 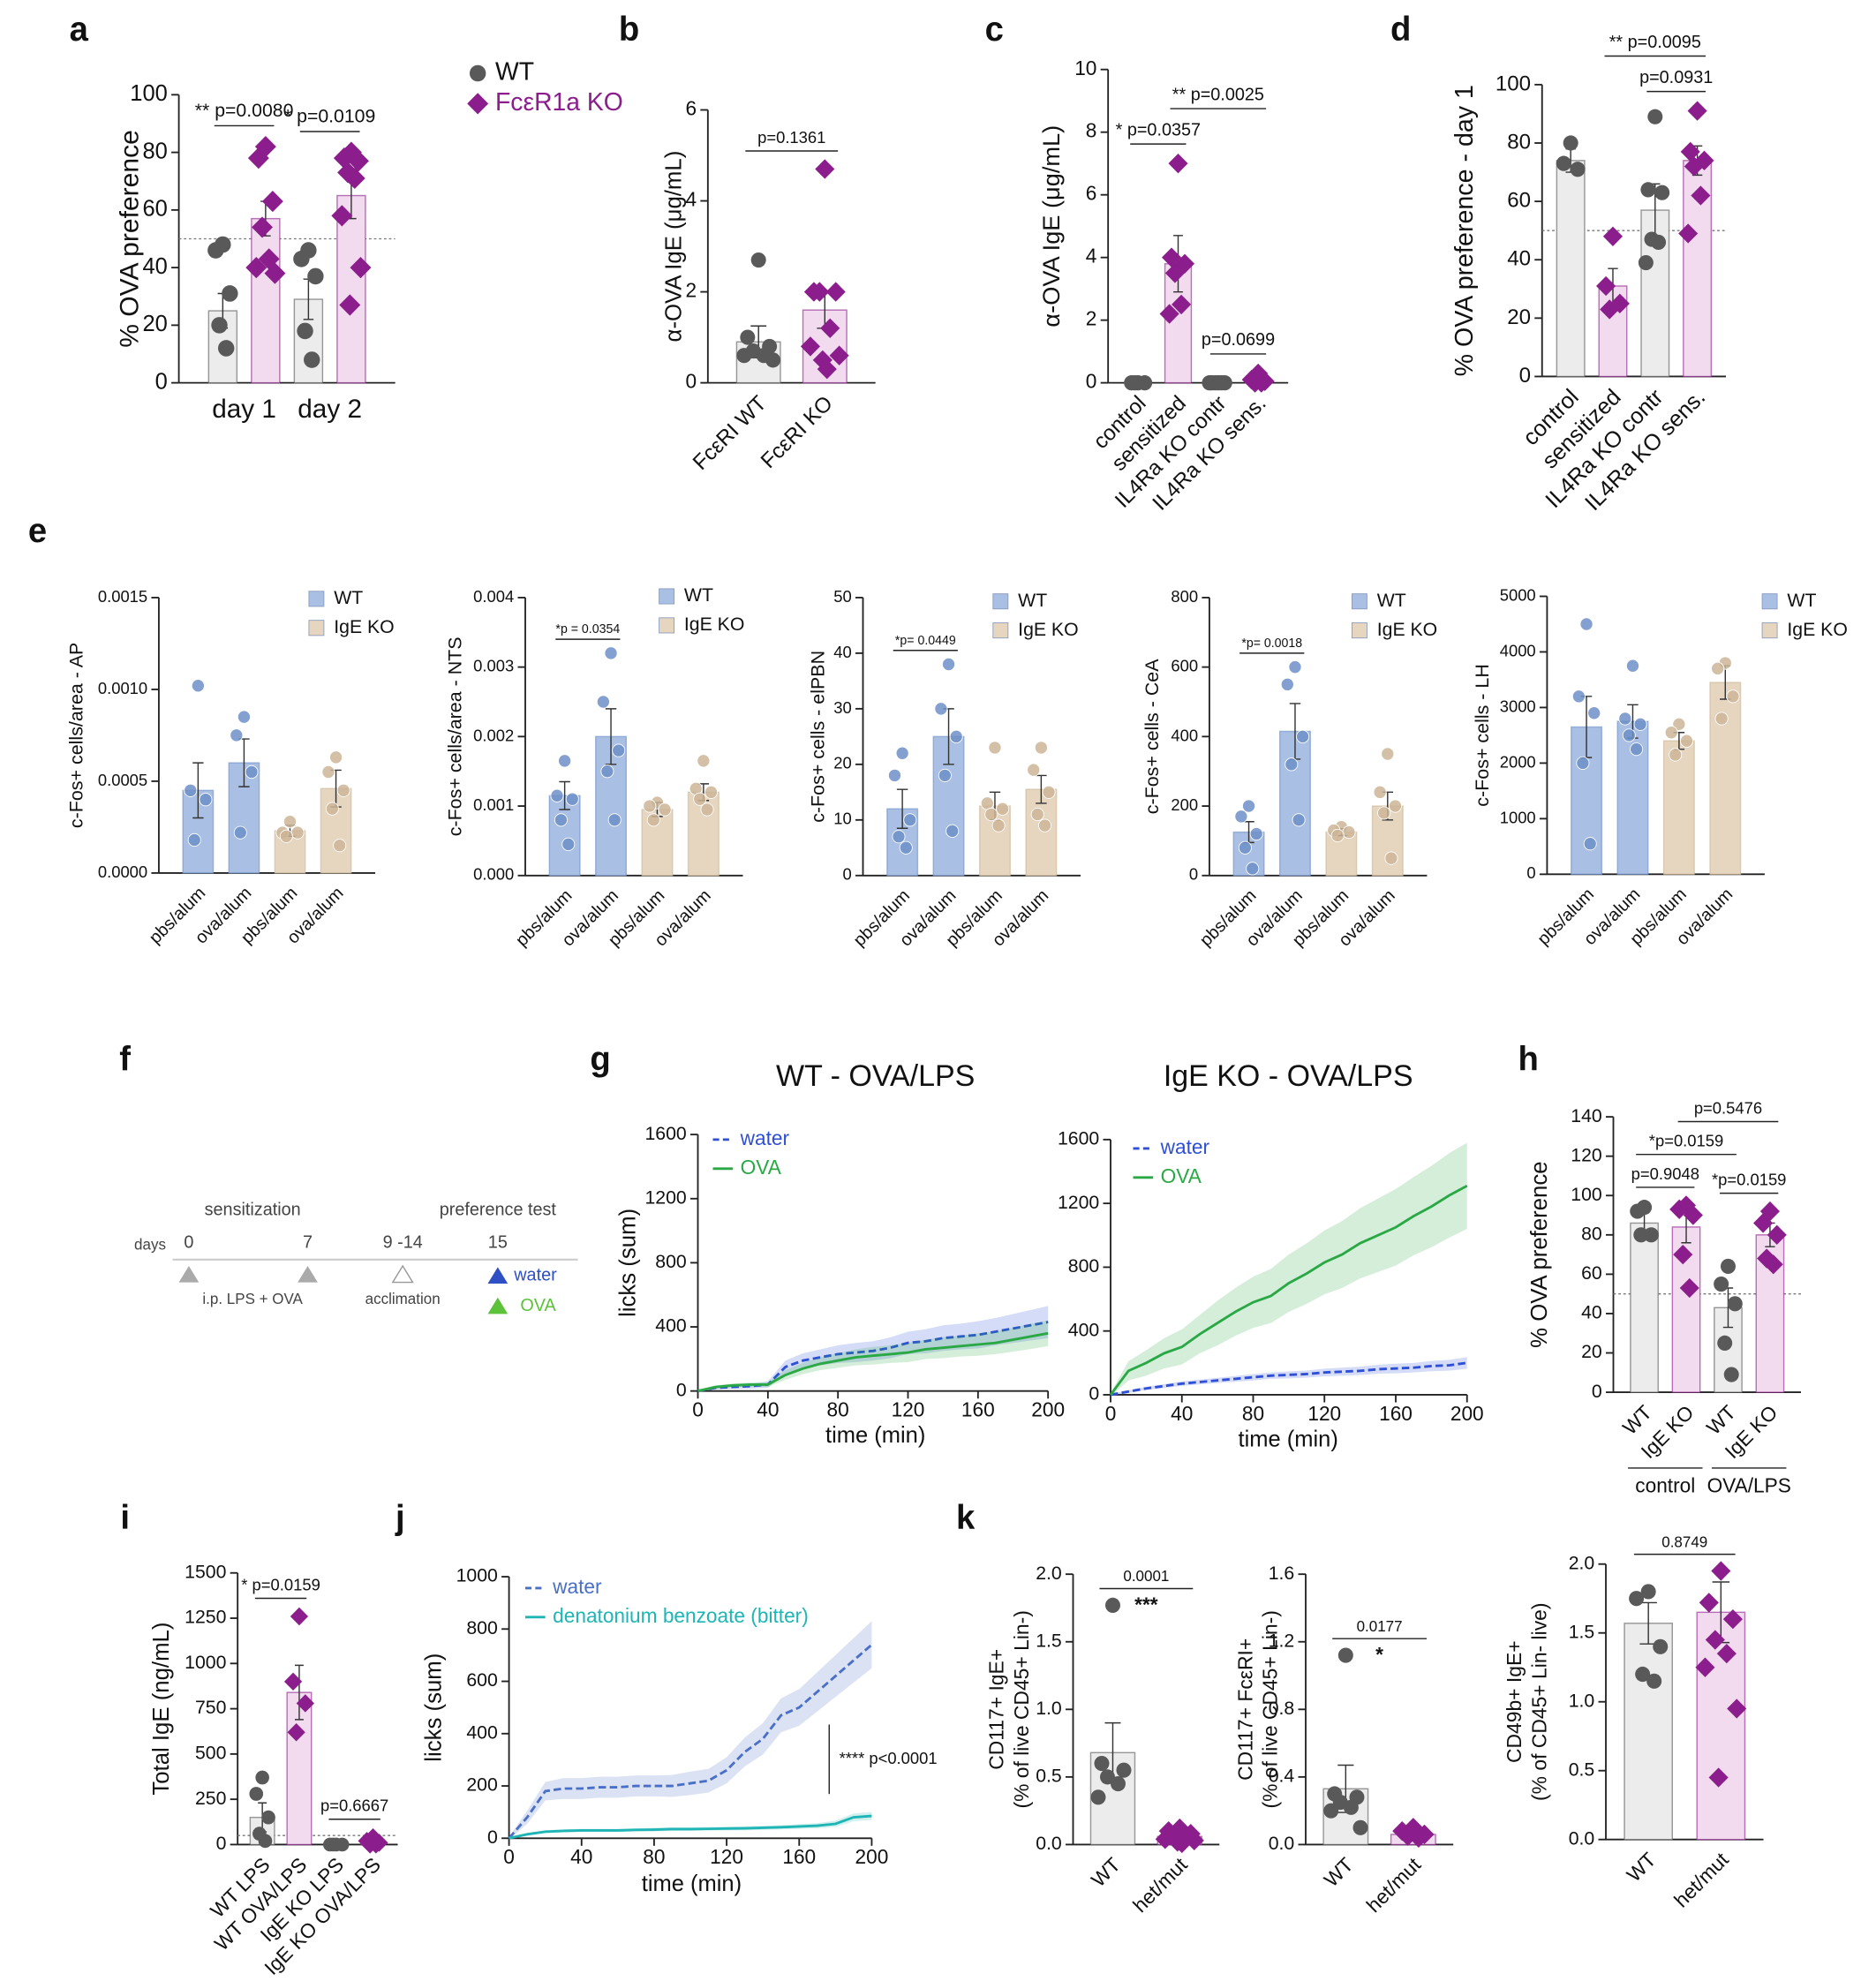 I want to click on x-tick-label: 40, so click(x=1182, y=1413).